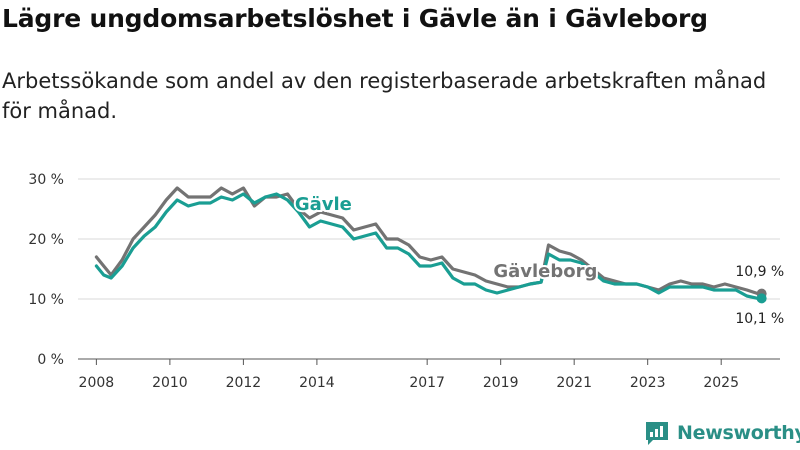 Image resolution: width=800 pixels, height=450 pixels. Describe the element at coordinates (46, 270) in the screenshot. I see `y-axis: 0 % 10 % 20 % 30 %` at that location.